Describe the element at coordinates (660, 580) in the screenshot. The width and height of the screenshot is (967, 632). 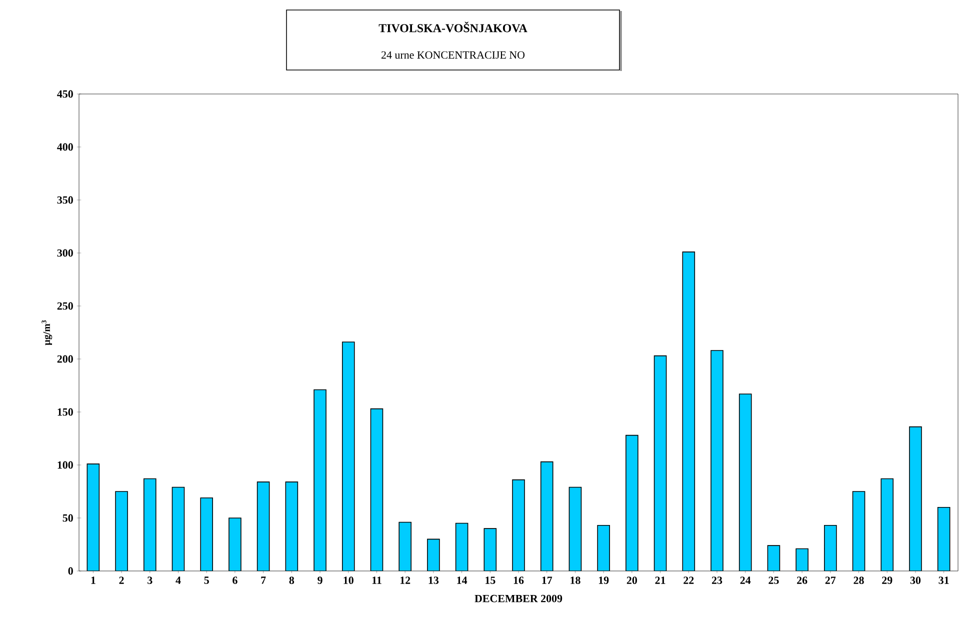
I see `x-tick-label: 21` at that location.